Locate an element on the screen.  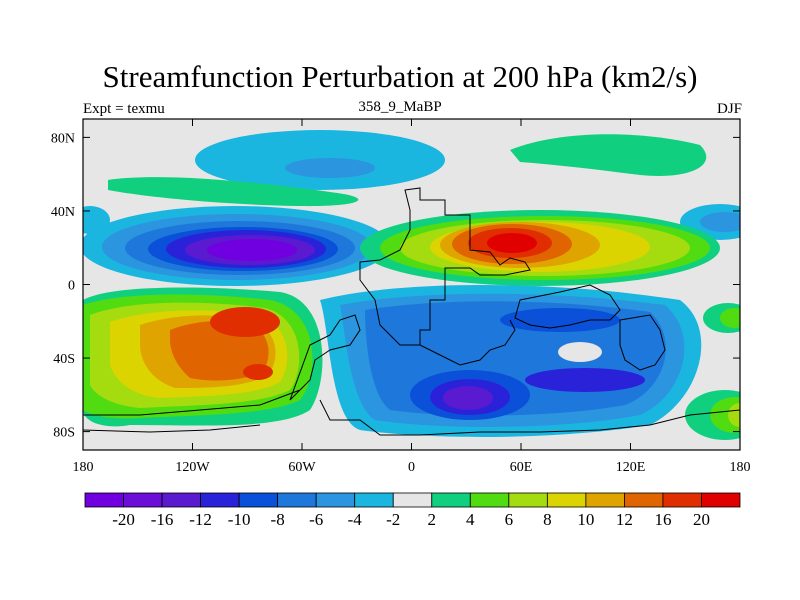
y-tick-label: 40S is located at coordinates (64, 359).